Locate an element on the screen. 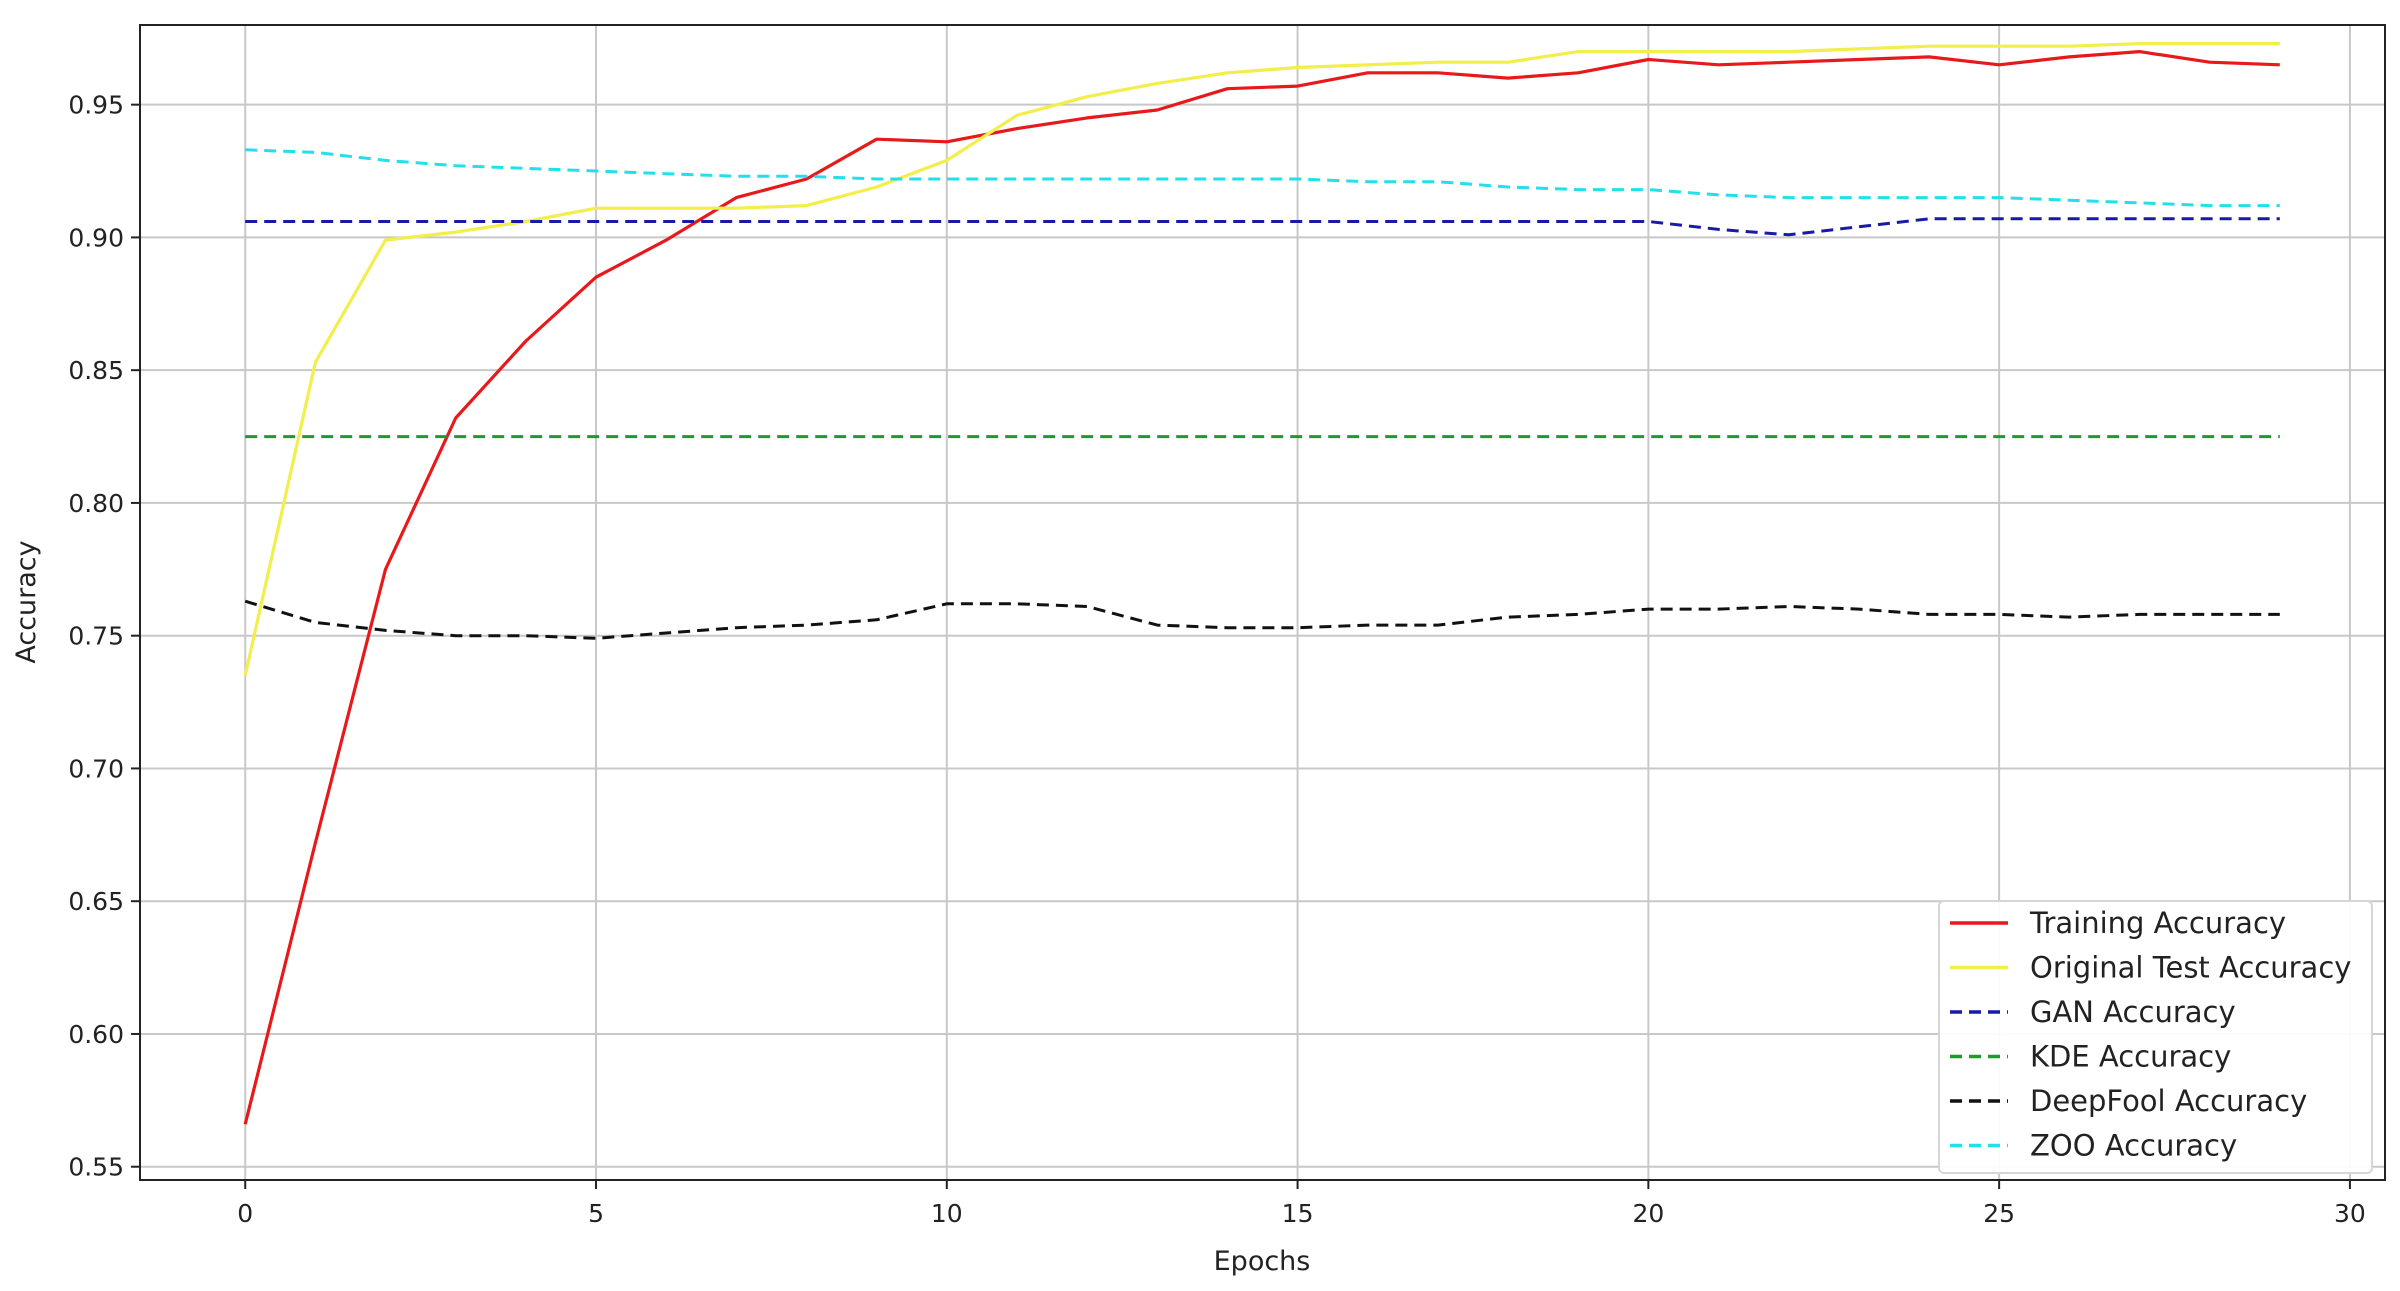 This screenshot has height=1291, width=2400. x-tick-label: 20 is located at coordinates (1648, 1213).